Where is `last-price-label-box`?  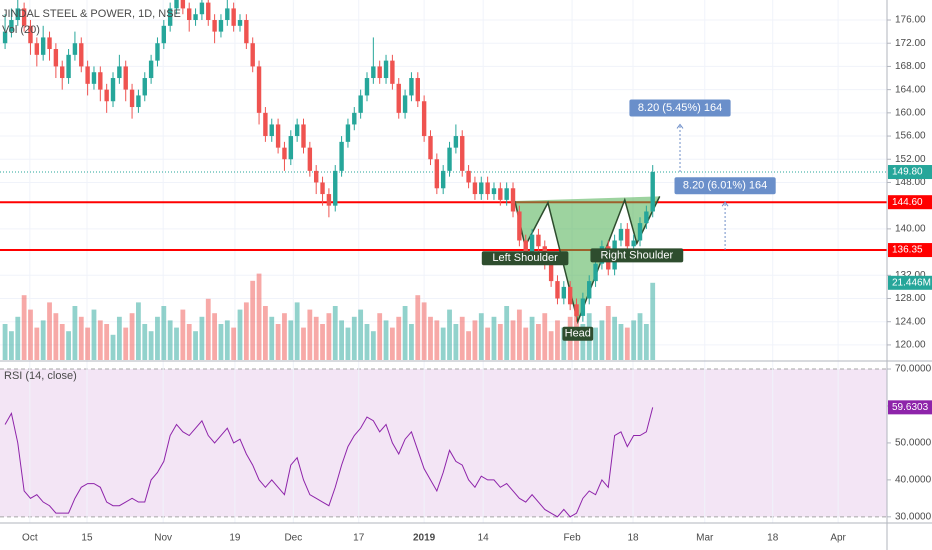 last-price-label-box is located at coordinates (910, 172).